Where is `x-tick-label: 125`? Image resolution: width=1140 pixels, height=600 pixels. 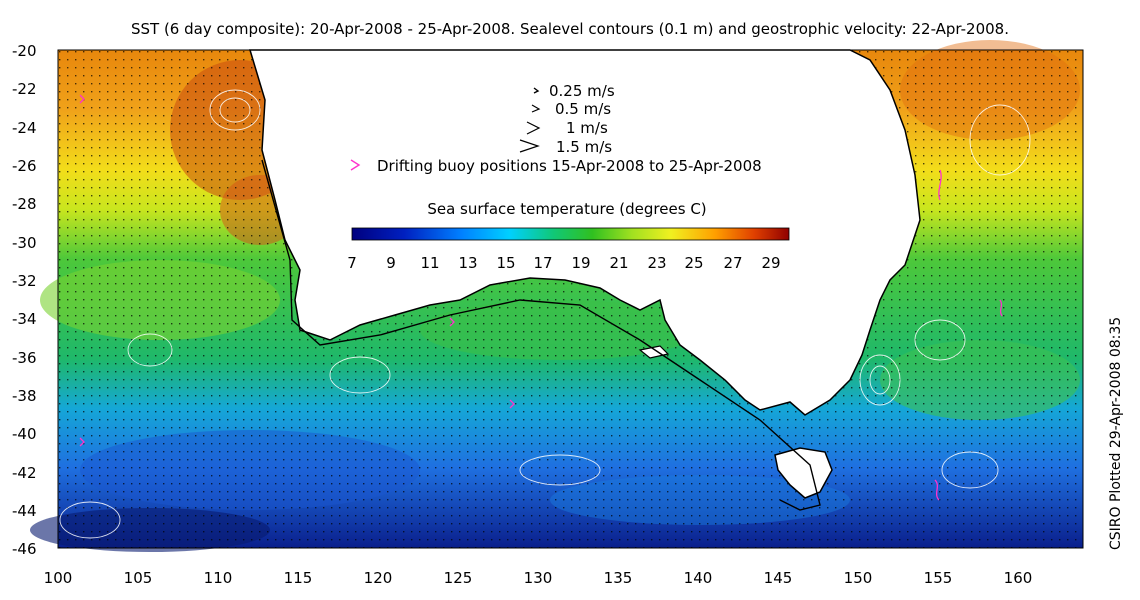 x-tick-label: 125 is located at coordinates (458, 578).